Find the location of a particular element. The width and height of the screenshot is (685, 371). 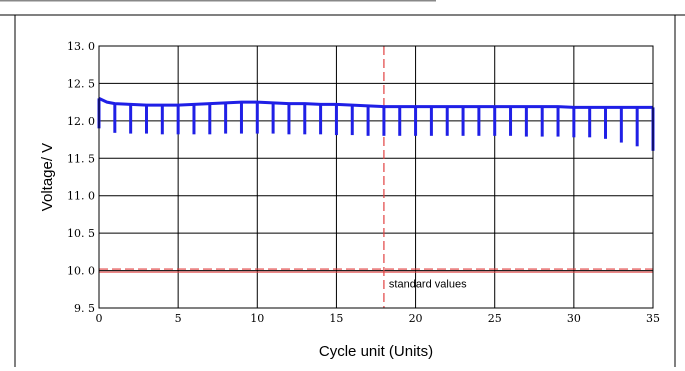

y-tick-label: 11. 5 is located at coordinates (81, 158).